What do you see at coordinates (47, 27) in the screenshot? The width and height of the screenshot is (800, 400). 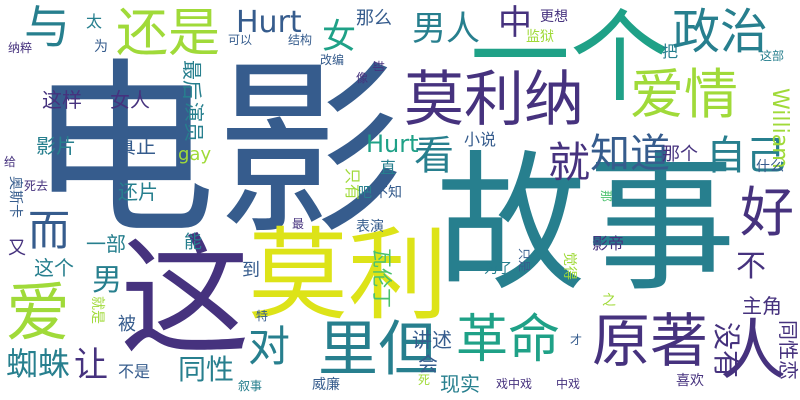 I see `word-yu: 与` at bounding box center [47, 27].